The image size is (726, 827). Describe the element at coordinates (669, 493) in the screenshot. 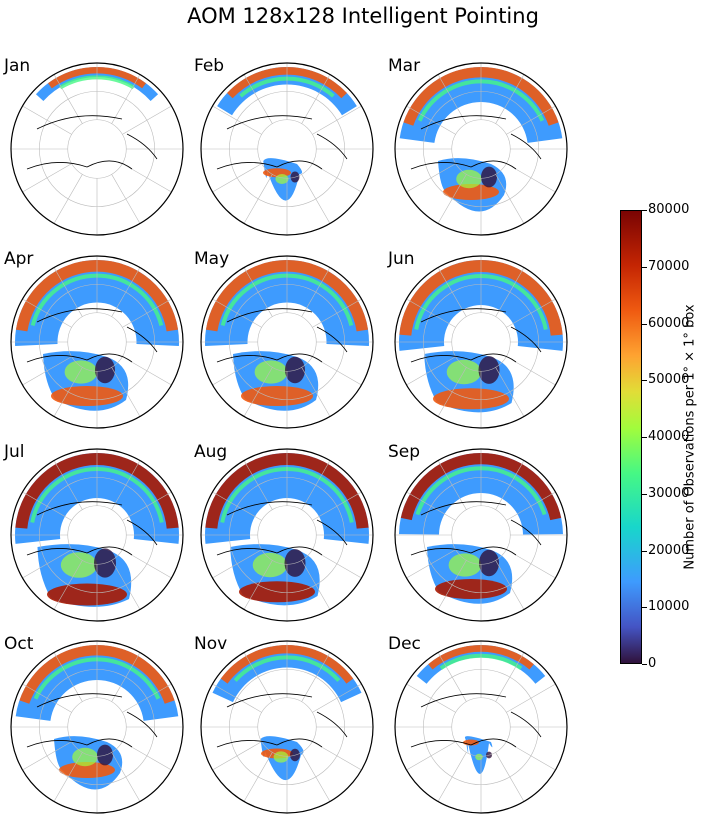

I see `colorbar-tick-label: 30000` at that location.